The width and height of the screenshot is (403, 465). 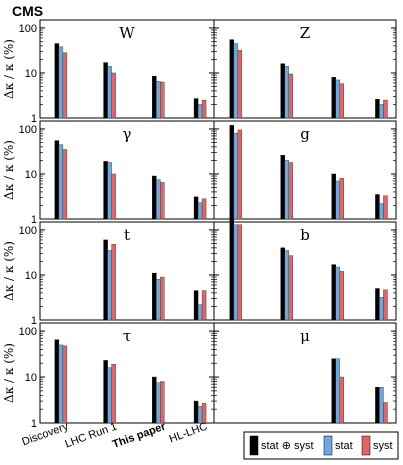 I want to click on bar-t-hl-lhc-syst, so click(x=204, y=305).